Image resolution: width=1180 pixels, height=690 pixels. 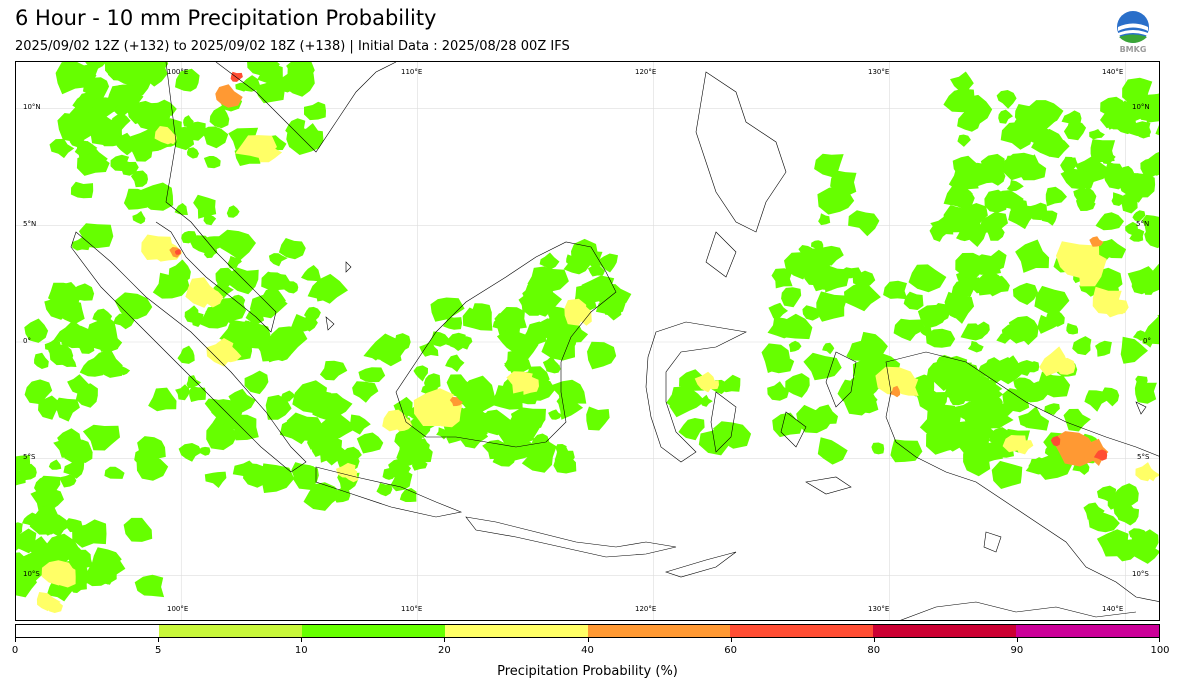 I want to click on lon-label-bottom-100: 100°E, so click(x=178, y=609).